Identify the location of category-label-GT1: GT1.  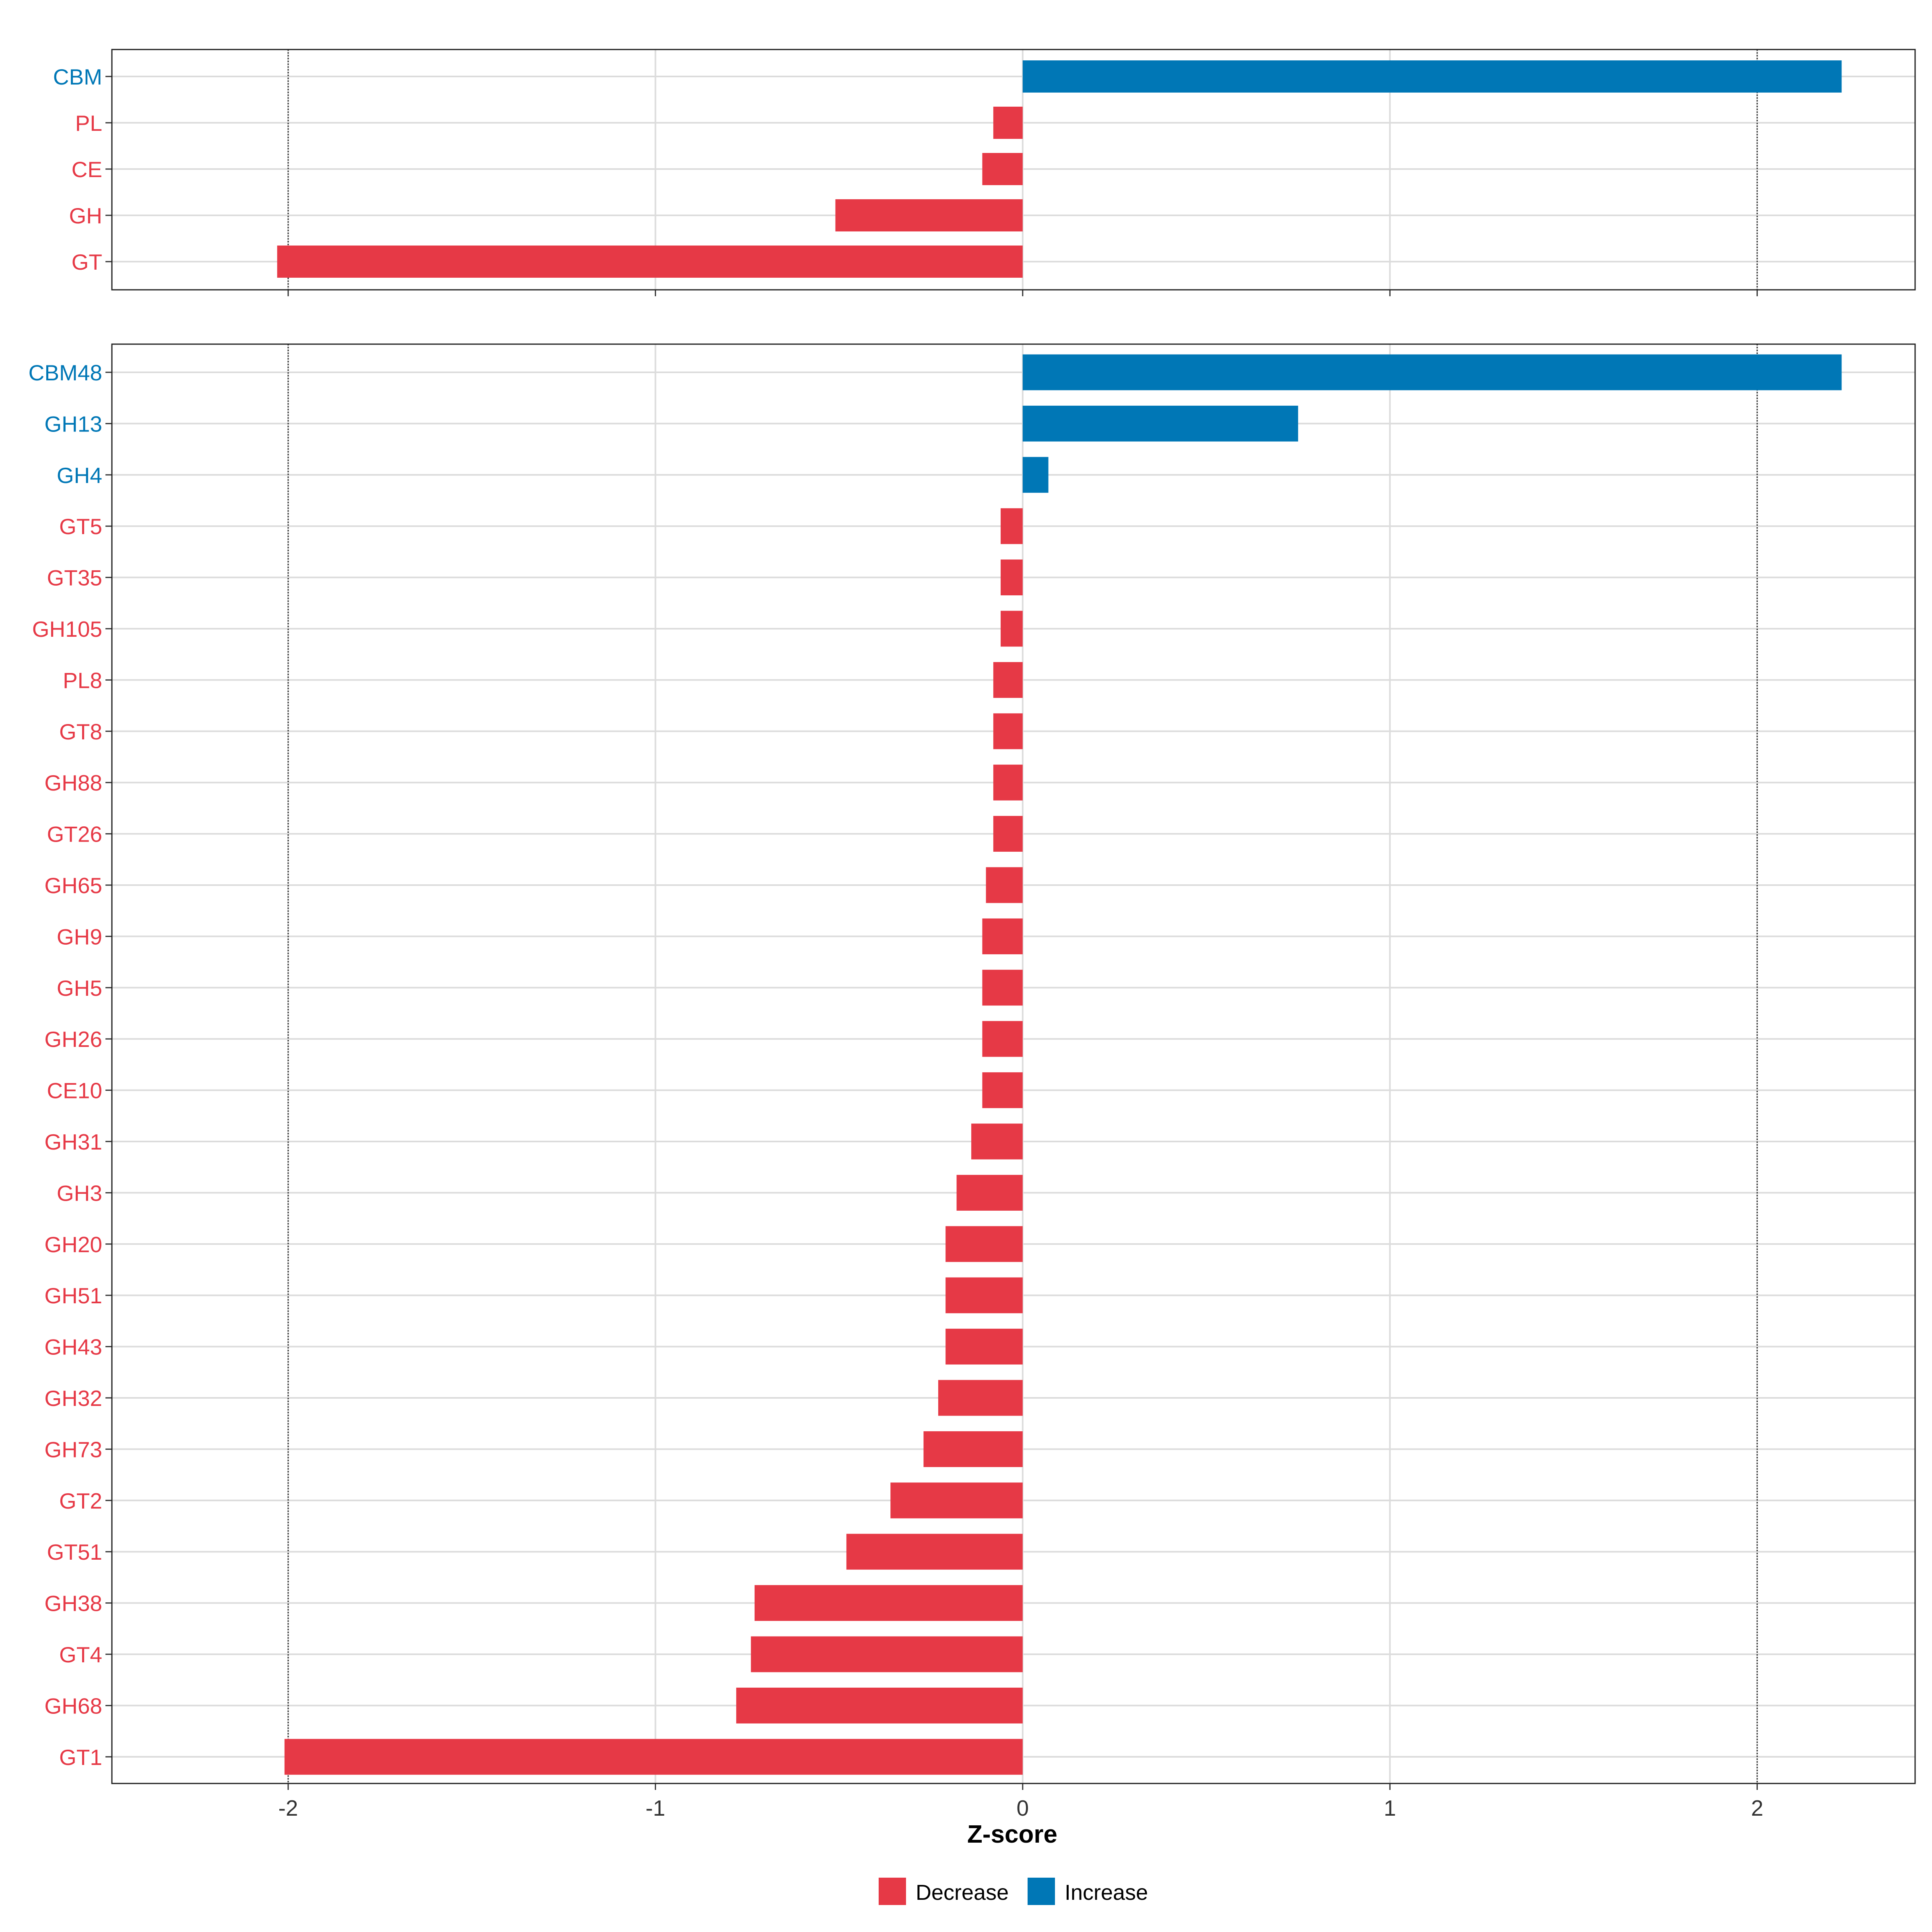
(80, 1757).